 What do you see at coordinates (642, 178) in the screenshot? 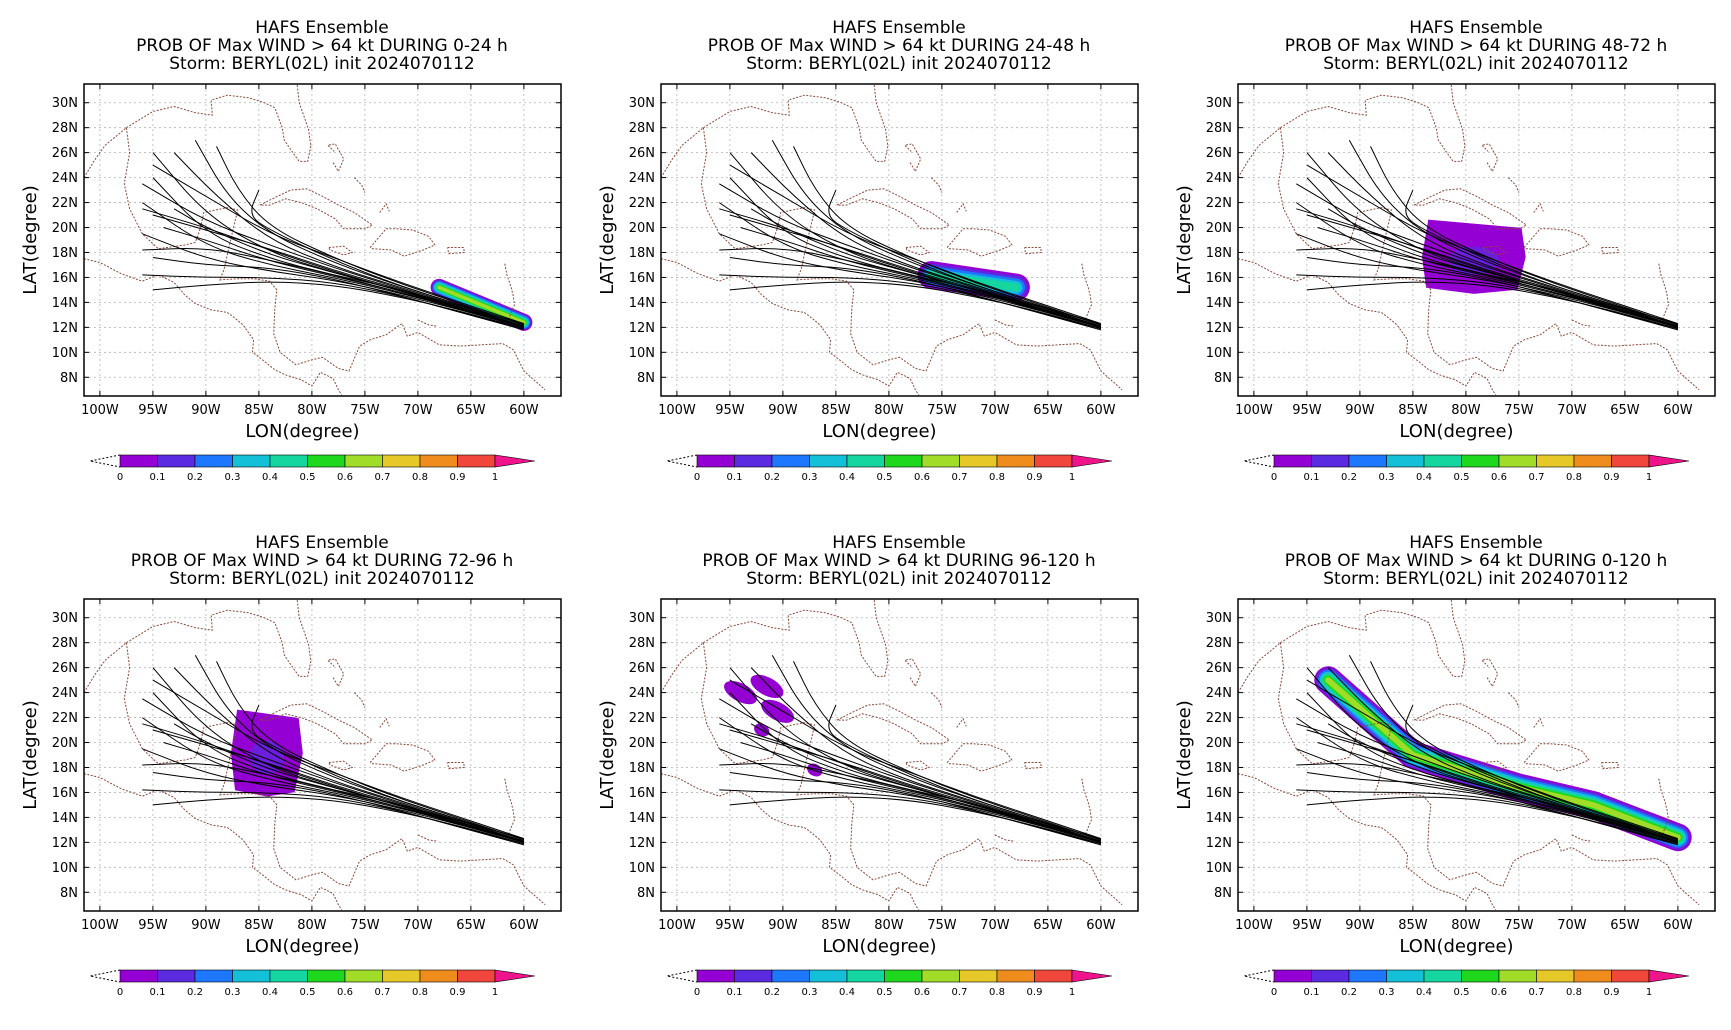
I see `lat-tick-label: 24N` at bounding box center [642, 178].